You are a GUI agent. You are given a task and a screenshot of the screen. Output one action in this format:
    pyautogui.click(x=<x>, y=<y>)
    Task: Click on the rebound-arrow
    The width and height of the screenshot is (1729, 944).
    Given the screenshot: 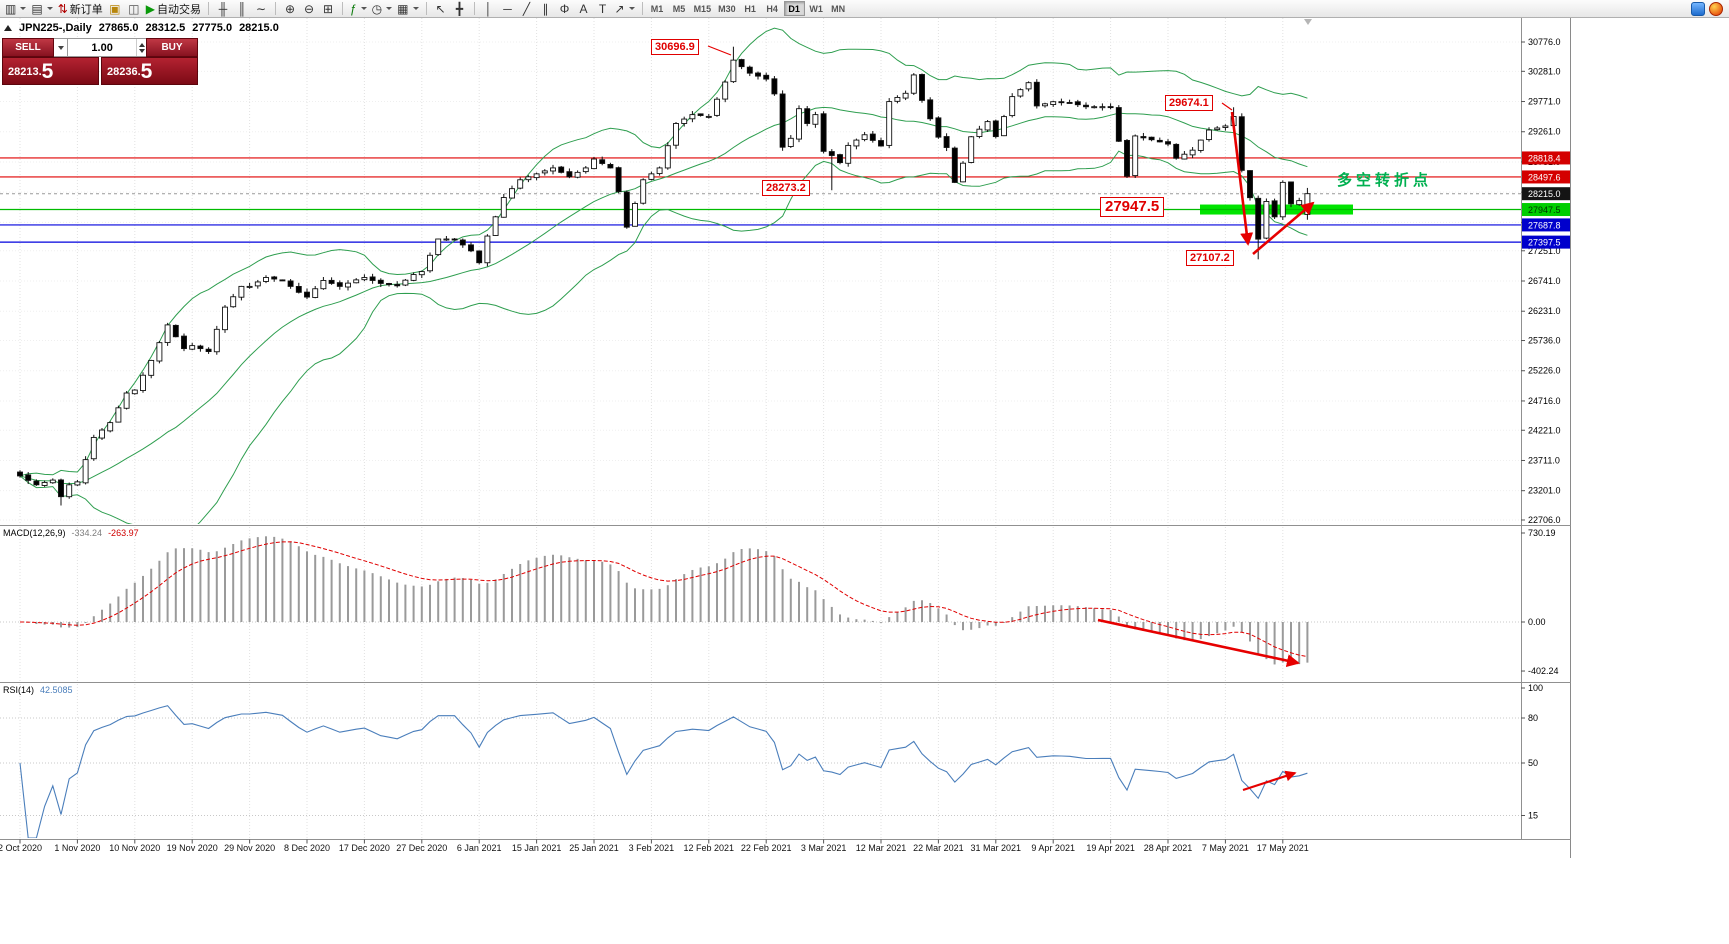 What is the action you would take?
    pyautogui.click(x=1283, y=228)
    